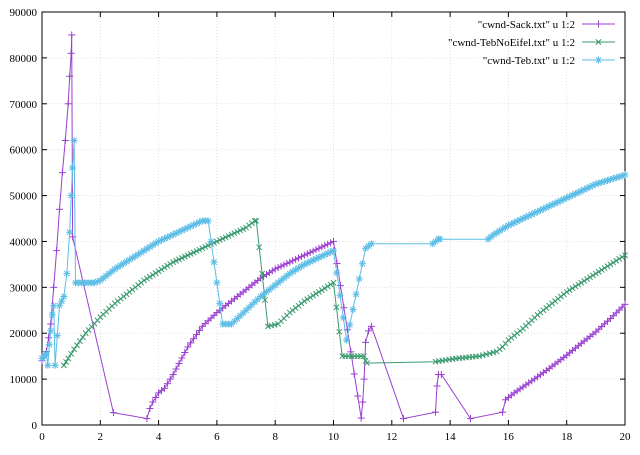 The height and width of the screenshot is (455, 640). I want to click on x-tick-label: 14, so click(451, 437).